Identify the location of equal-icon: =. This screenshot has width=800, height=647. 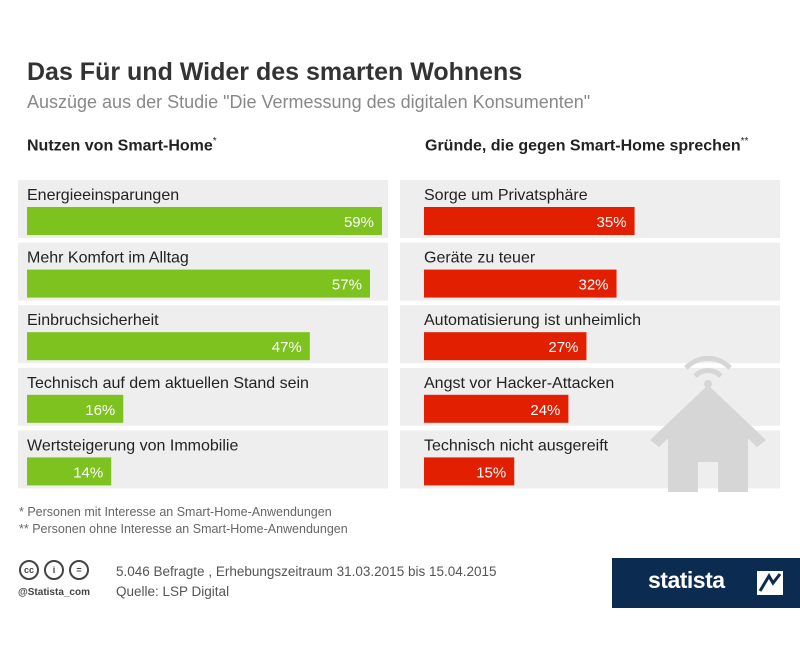
(79, 570).